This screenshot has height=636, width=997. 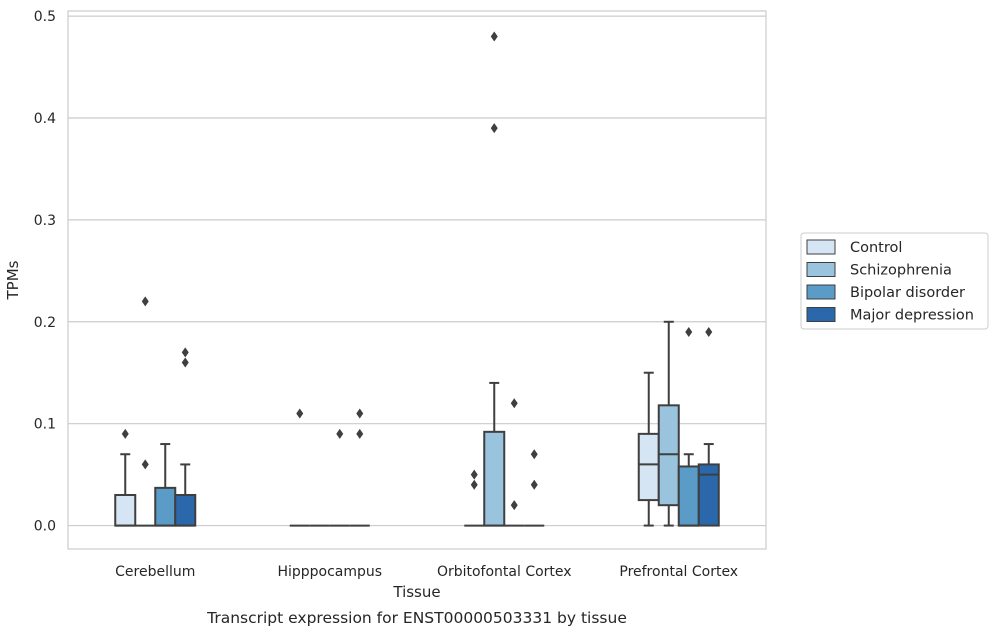 What do you see at coordinates (45, 323) in the screenshot?
I see `y-tick-label: 0.2` at bounding box center [45, 323].